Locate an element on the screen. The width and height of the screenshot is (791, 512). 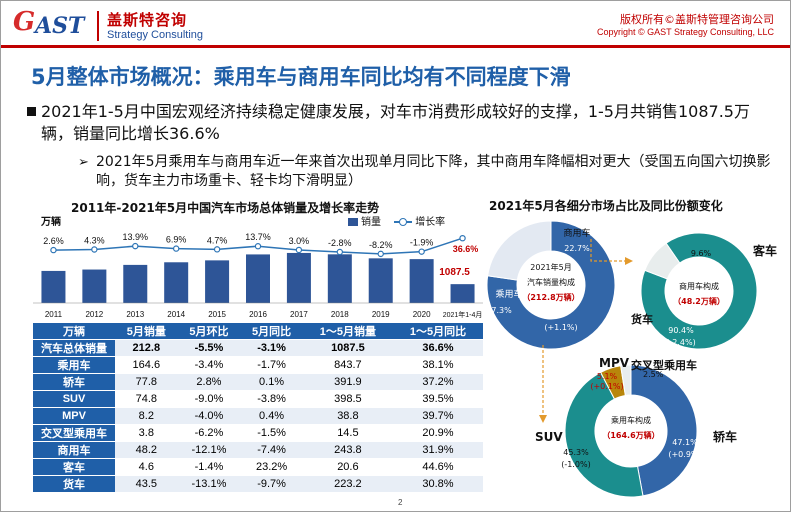
donut1-change: (+1.1%) is located at coordinates (560, 327).